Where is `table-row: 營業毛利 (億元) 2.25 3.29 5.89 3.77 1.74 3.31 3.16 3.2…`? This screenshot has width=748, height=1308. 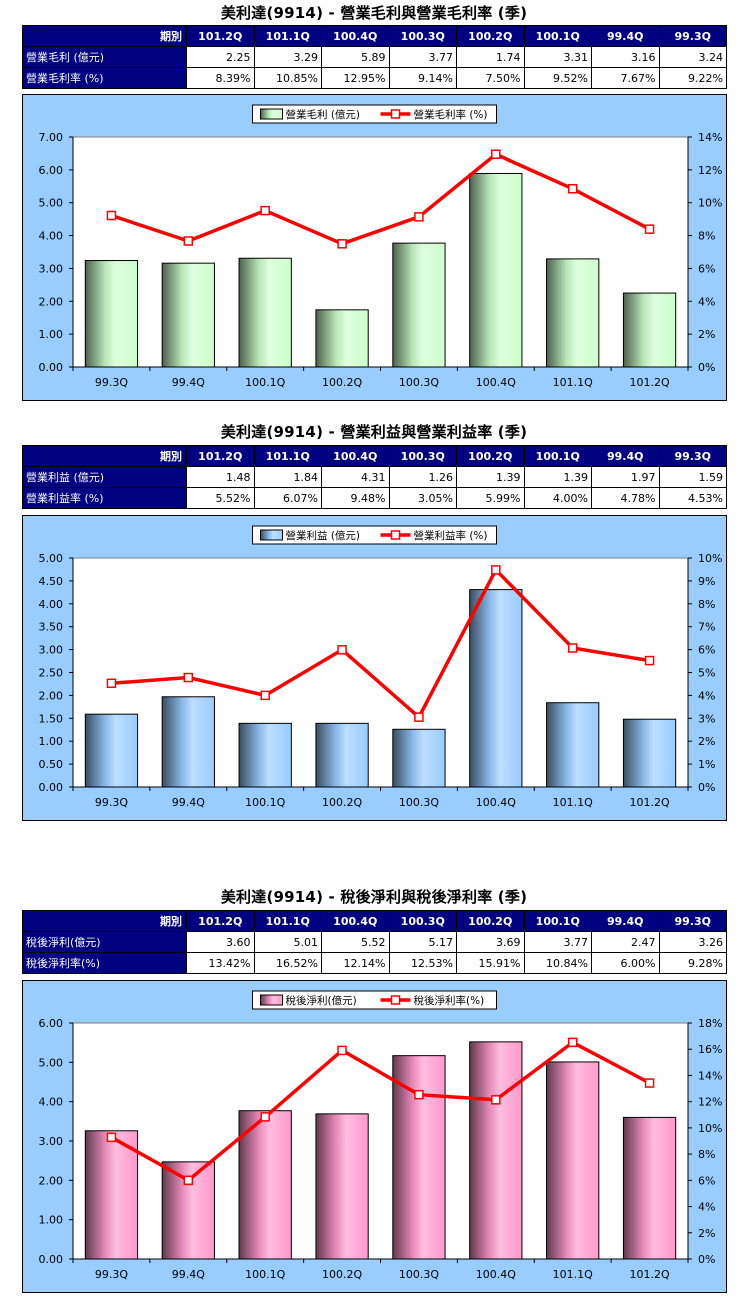
table-row: 營業毛利 (億元) 2.25 3.29 5.89 3.77 1.74 3.31 3.16 3.2… is located at coordinates (374, 57).